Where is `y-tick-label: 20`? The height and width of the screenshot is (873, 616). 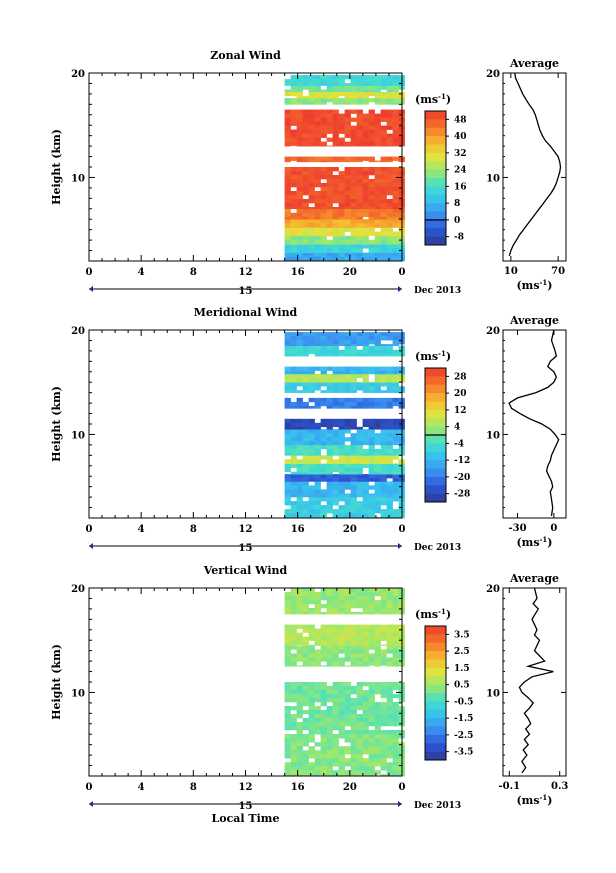 y-tick-label: 20 is located at coordinates (78, 74).